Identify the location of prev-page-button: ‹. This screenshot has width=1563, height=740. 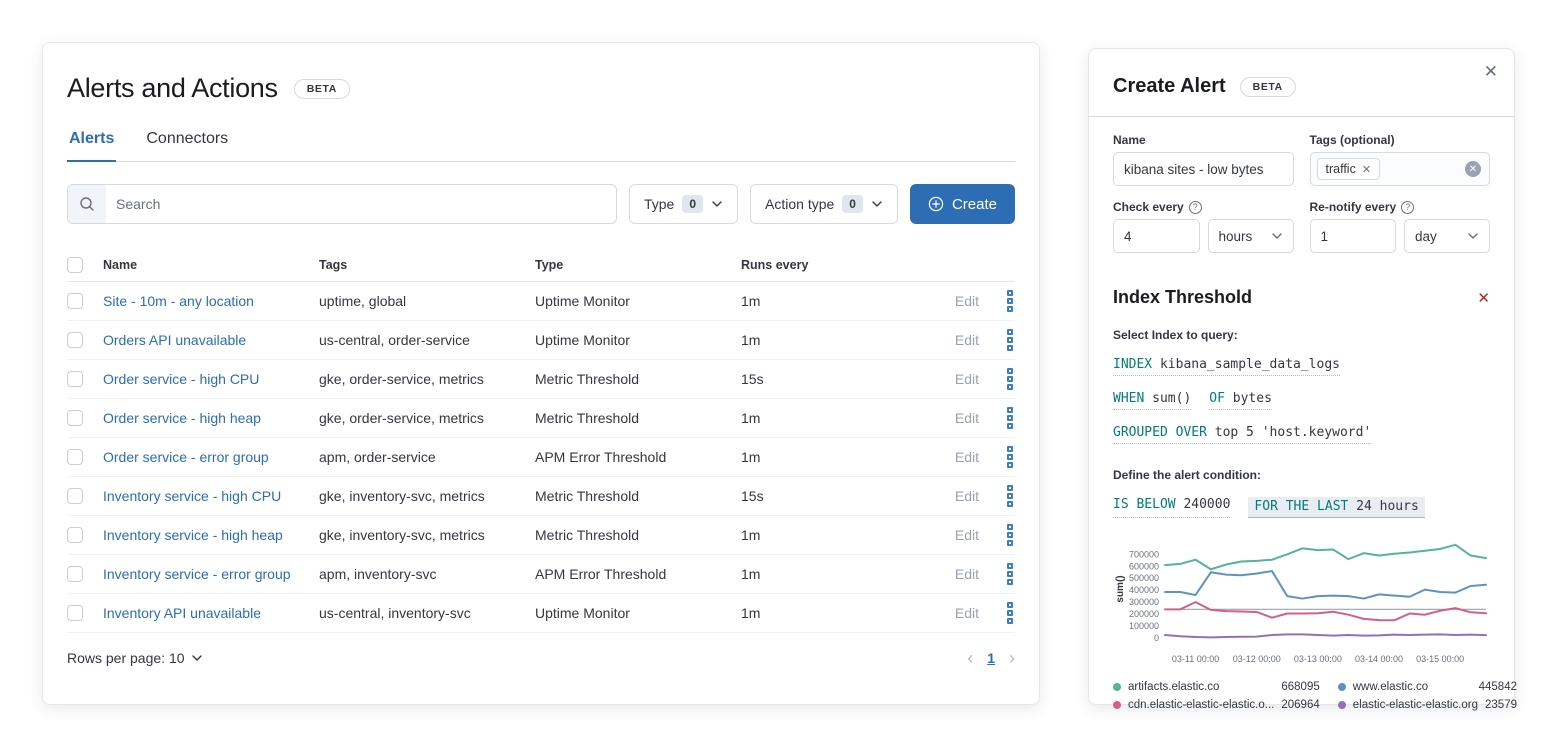
(970, 658).